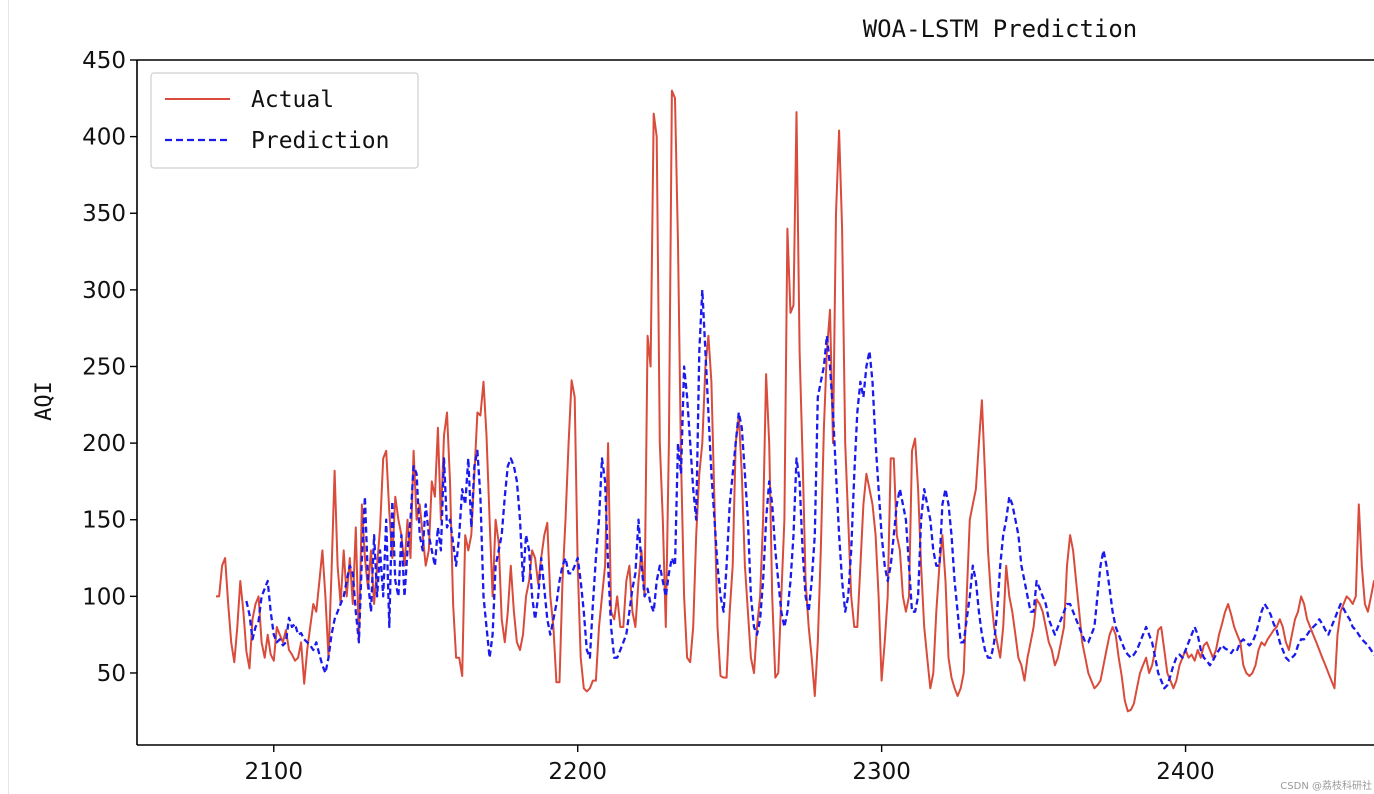 The height and width of the screenshot is (794, 1374). Describe the element at coordinates (104, 521) in the screenshot. I see `y-tick-label: 150` at that location.